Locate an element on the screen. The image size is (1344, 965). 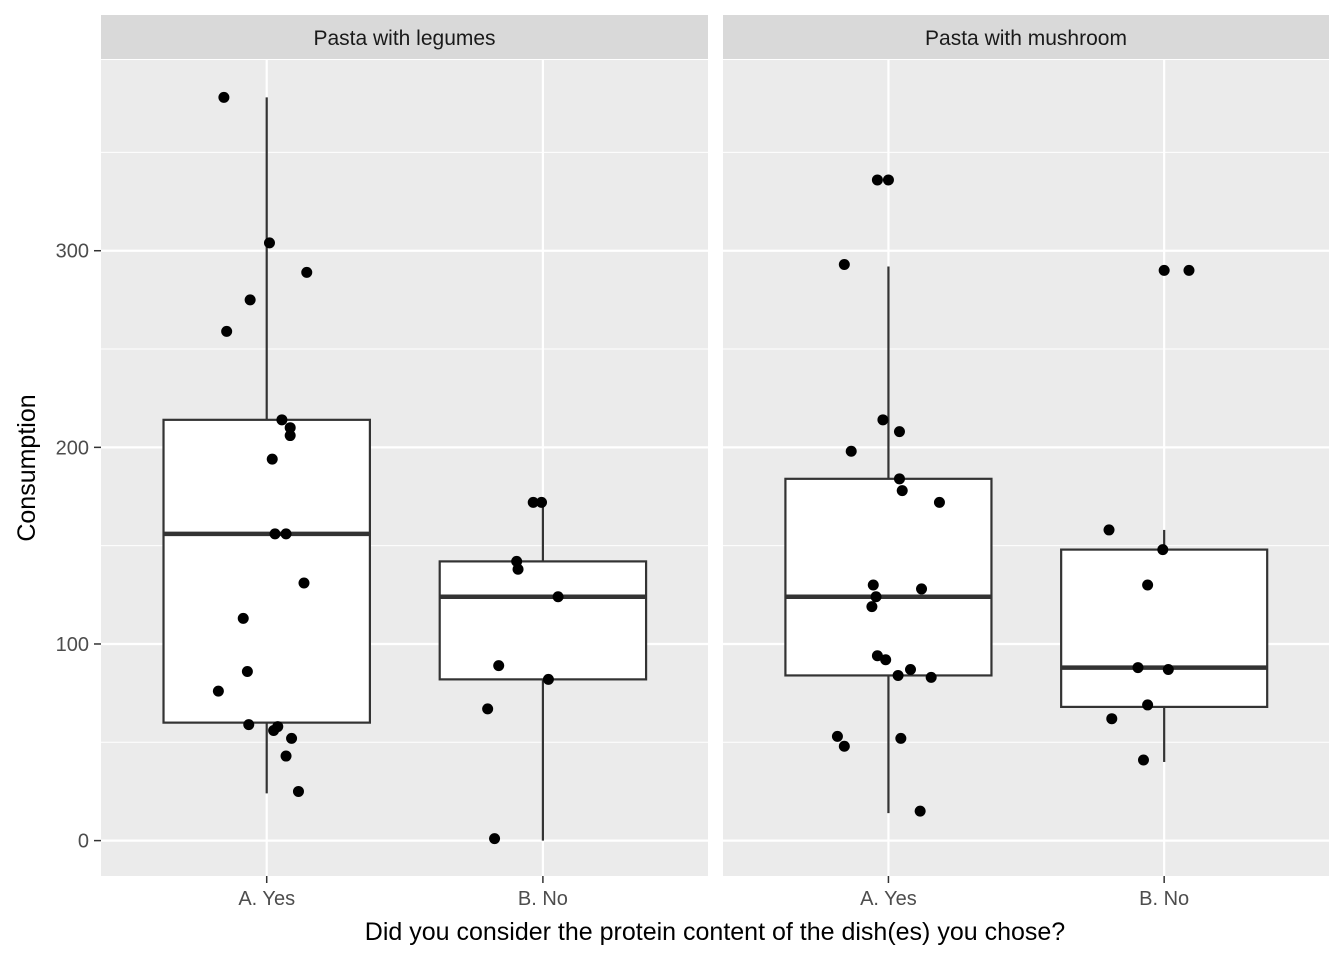
facet-strip-label: Pasta with legumes is located at coordinates (404, 38).